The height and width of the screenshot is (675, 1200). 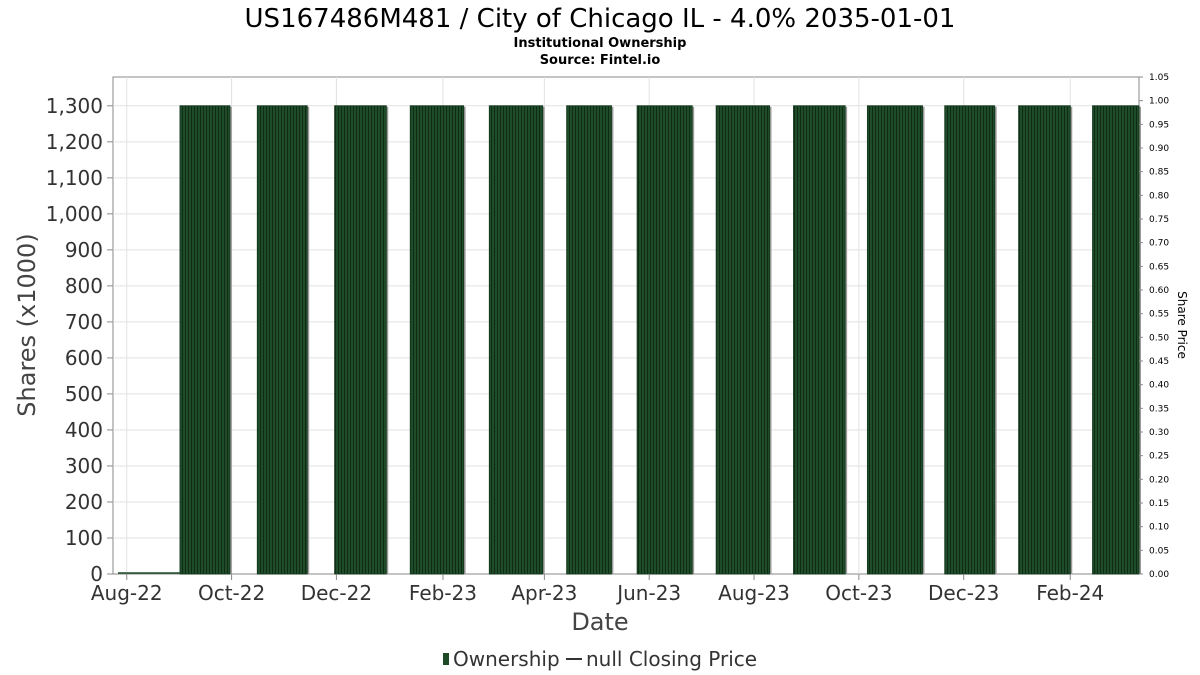 What do you see at coordinates (127, 593) in the screenshot?
I see `x-tick-label: Aug-22` at bounding box center [127, 593].